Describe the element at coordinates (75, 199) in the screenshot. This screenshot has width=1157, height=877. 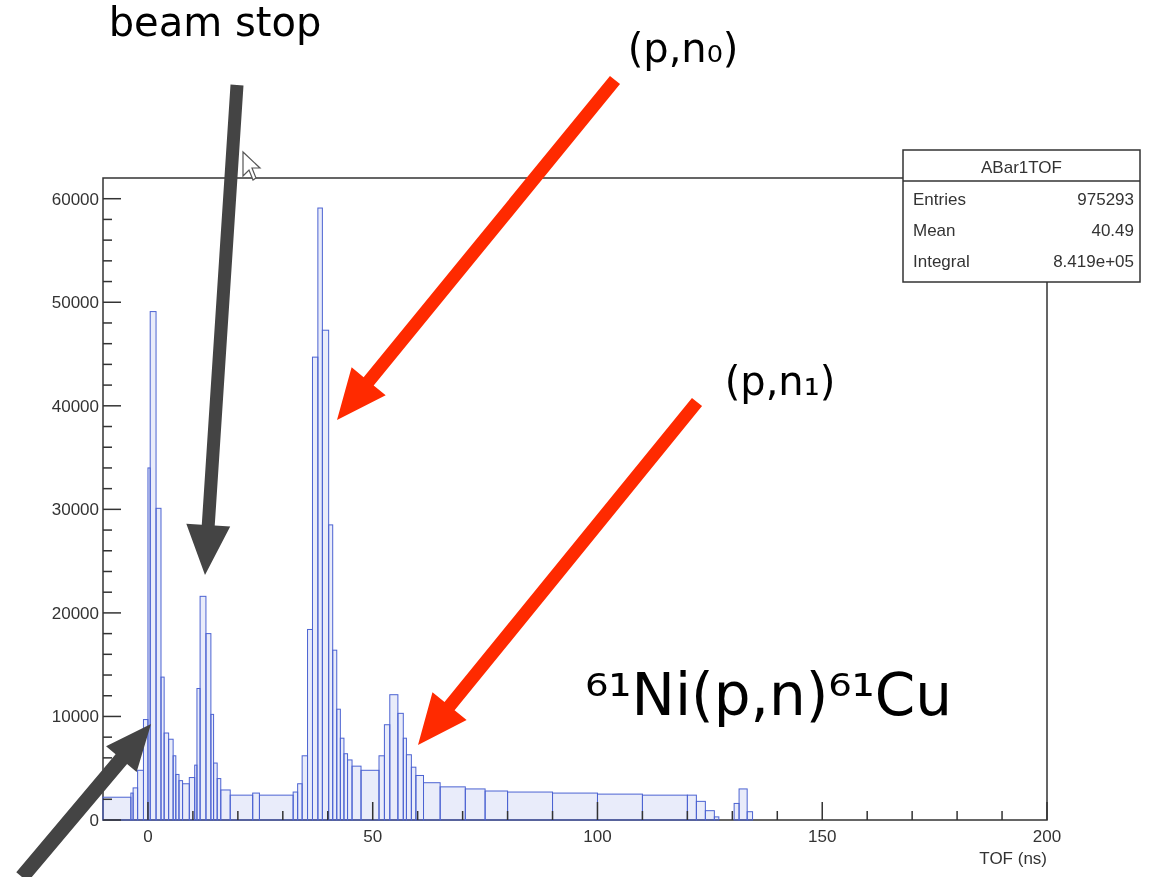
I see `y-tick-label: 60000` at that location.